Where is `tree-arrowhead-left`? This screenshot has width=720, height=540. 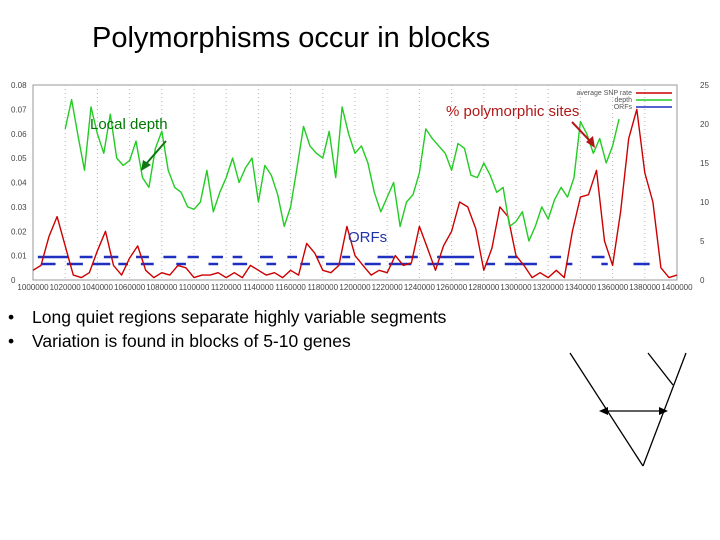
tree-arrowhead-left is located at coordinates (603, 411).